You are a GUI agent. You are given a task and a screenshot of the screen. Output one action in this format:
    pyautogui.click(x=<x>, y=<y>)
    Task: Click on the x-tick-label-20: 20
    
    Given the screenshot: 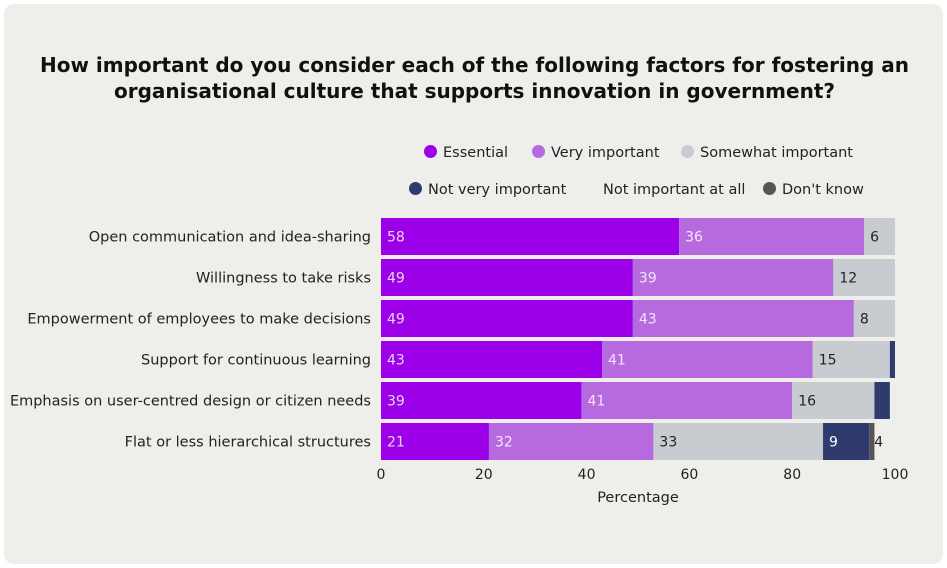 What is the action you would take?
    pyautogui.click(x=484, y=475)
    